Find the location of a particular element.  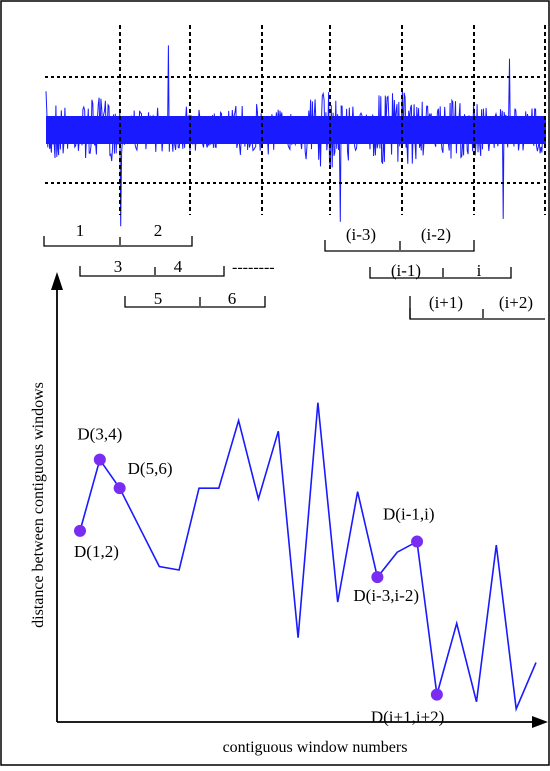

window-bracket-1-2: 1 2 is located at coordinates (118, 234).